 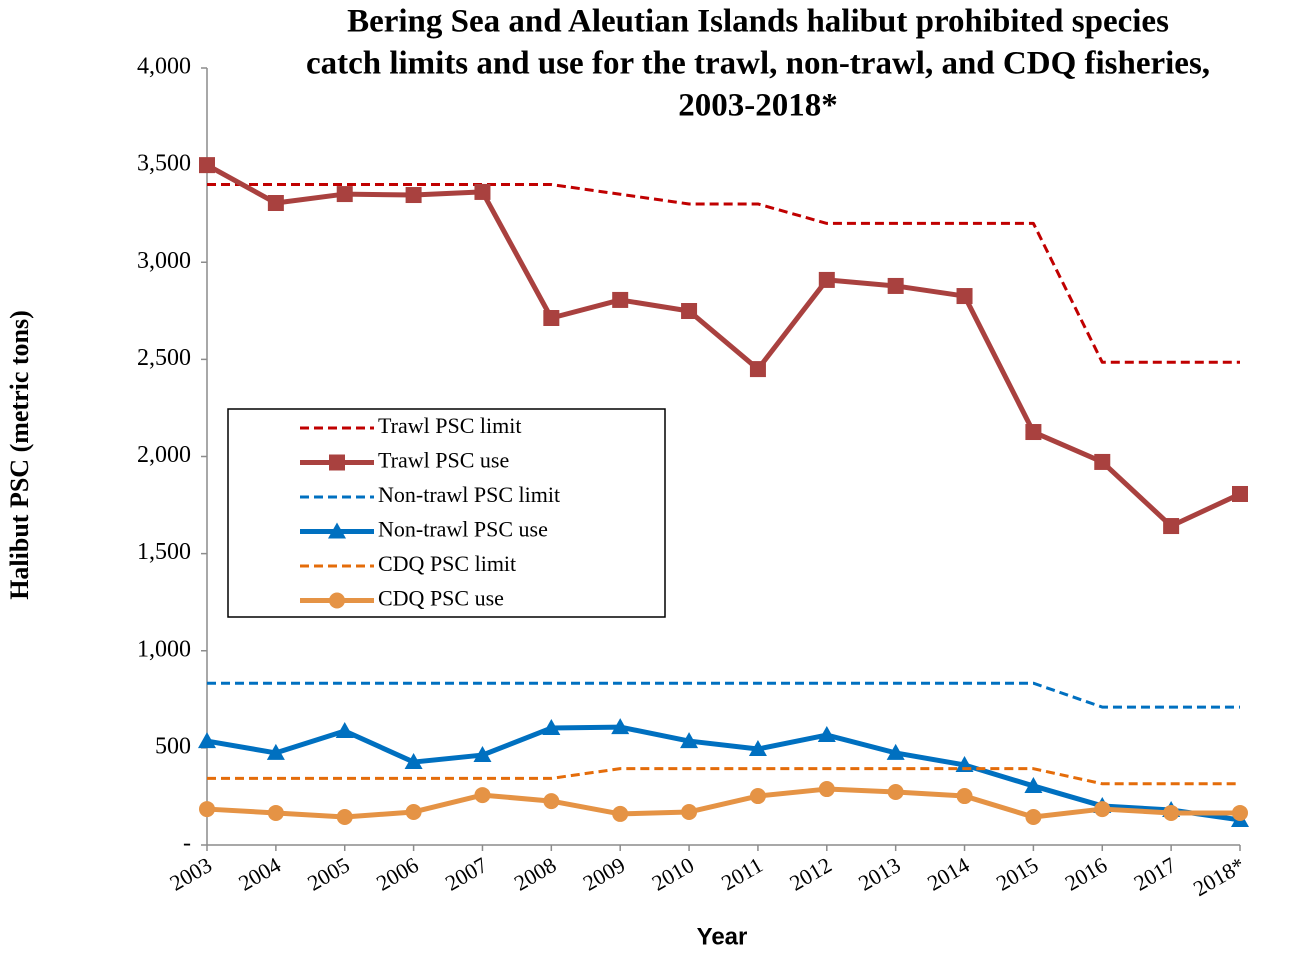 I want to click on x-tick-label: 2010, so click(x=672, y=874).